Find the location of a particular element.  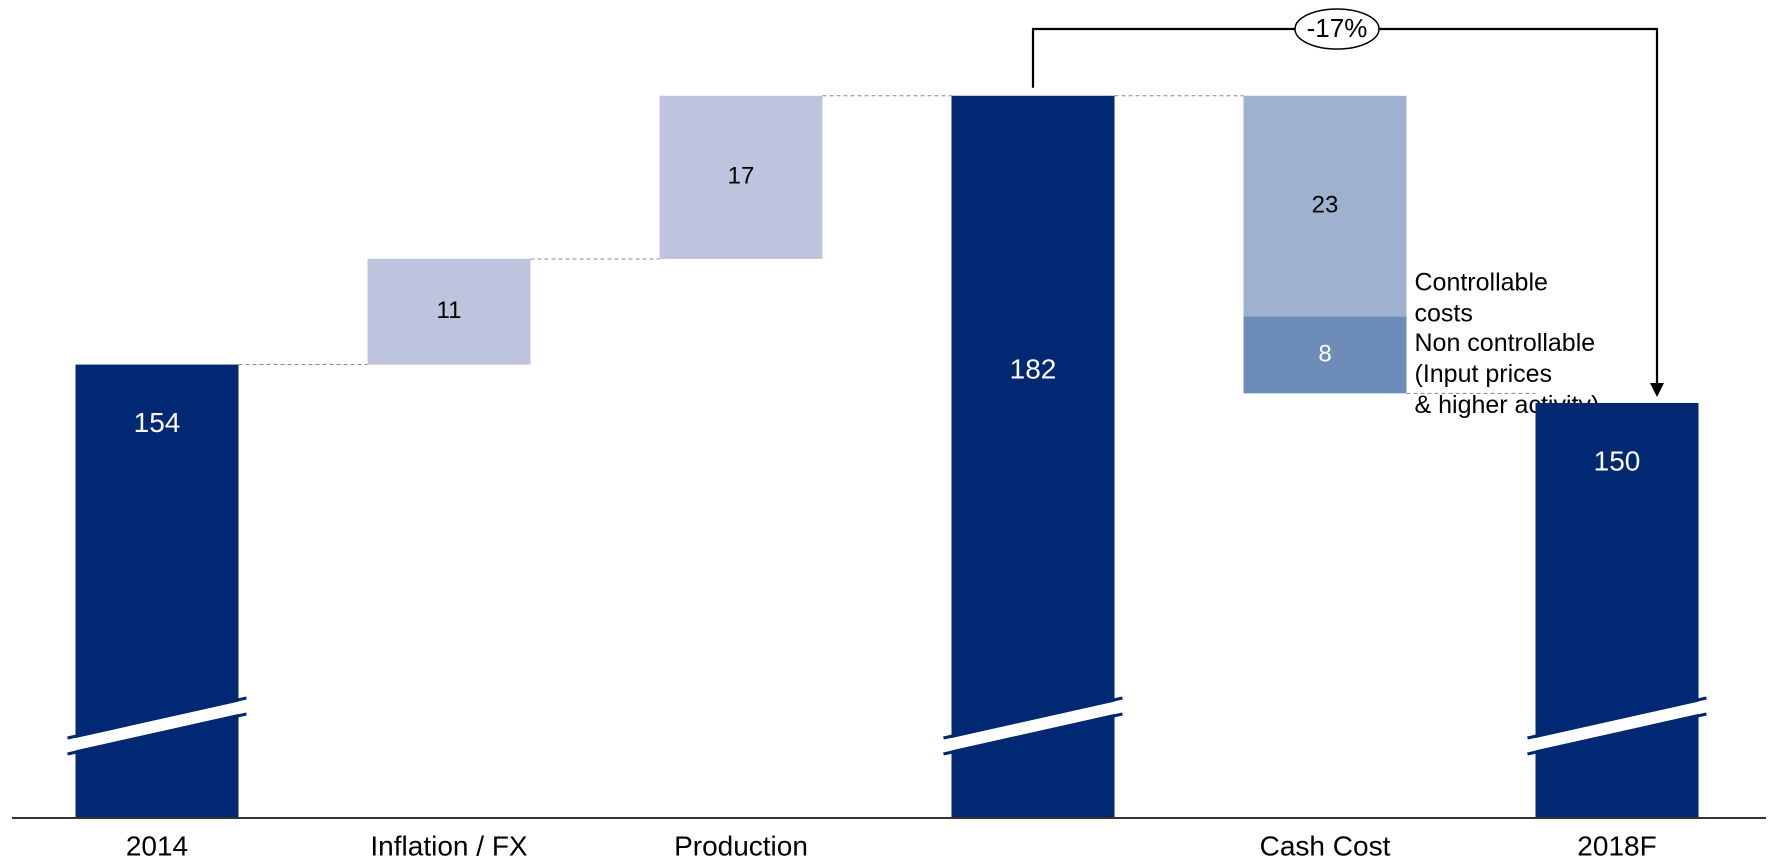

segment-value-label: 8 is located at coordinates (1324, 353).